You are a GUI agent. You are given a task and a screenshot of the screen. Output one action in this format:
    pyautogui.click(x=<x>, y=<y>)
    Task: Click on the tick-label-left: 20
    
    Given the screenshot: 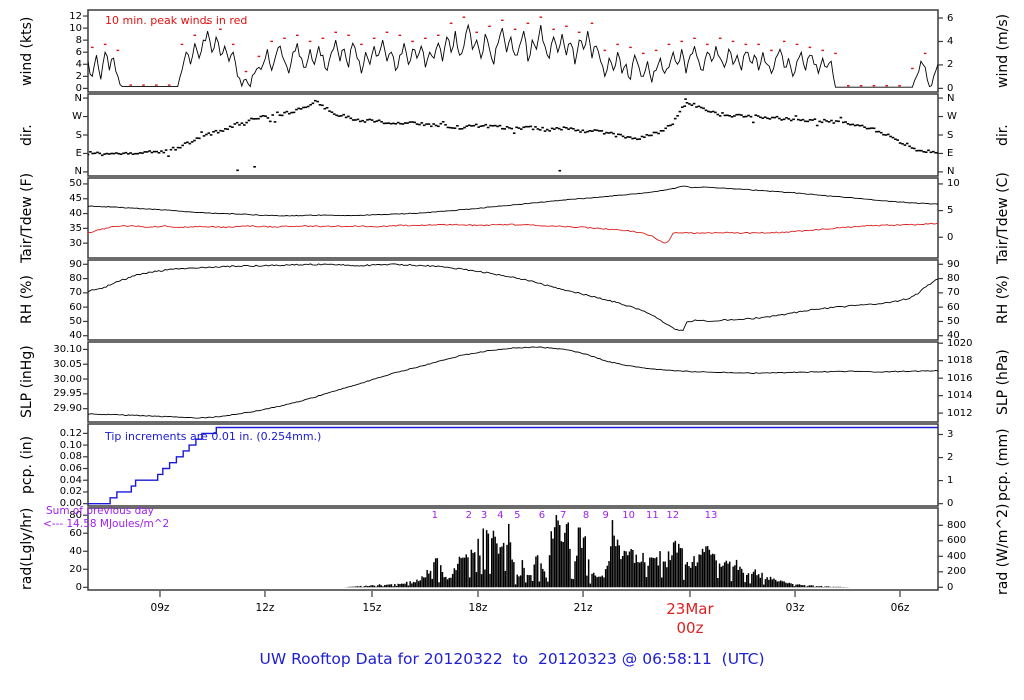 What is the action you would take?
    pyautogui.click(x=75, y=569)
    